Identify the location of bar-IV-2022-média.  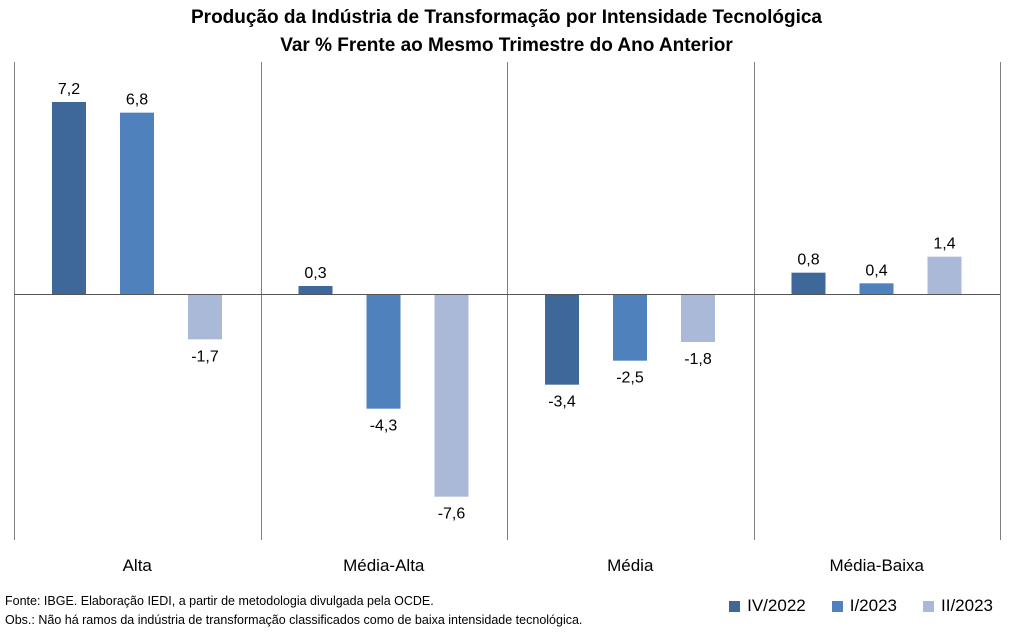
(562, 339).